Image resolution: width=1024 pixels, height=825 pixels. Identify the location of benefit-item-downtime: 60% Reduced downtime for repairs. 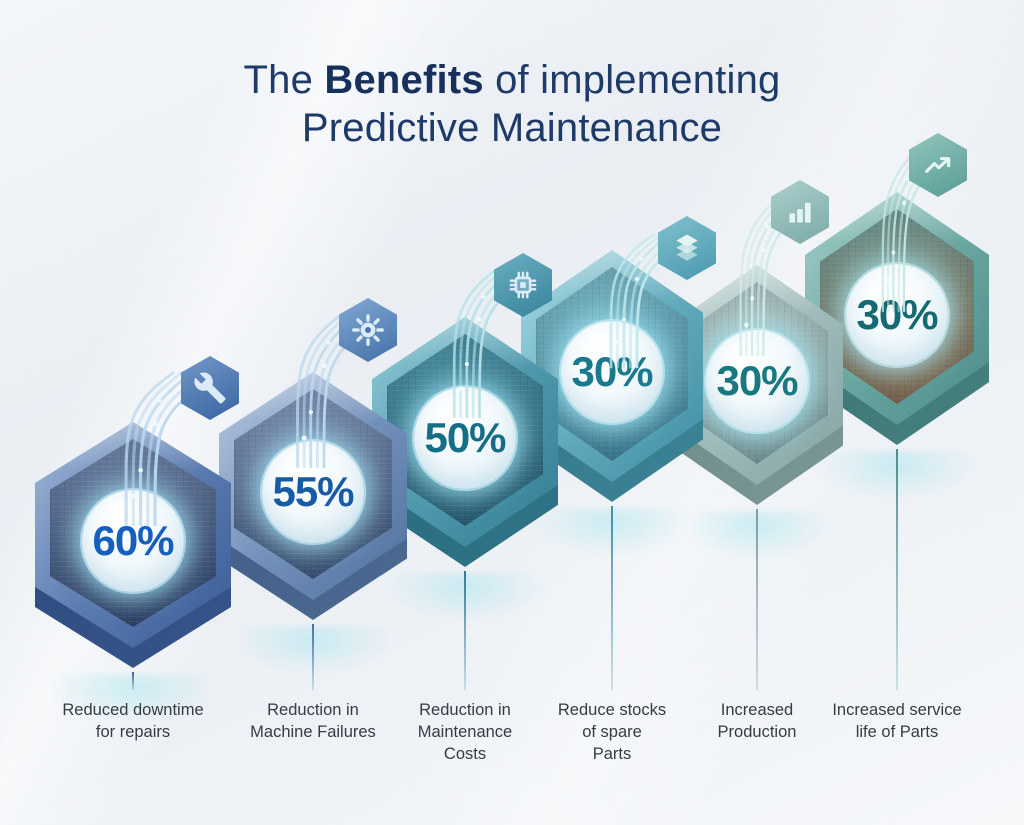
(137, 548).